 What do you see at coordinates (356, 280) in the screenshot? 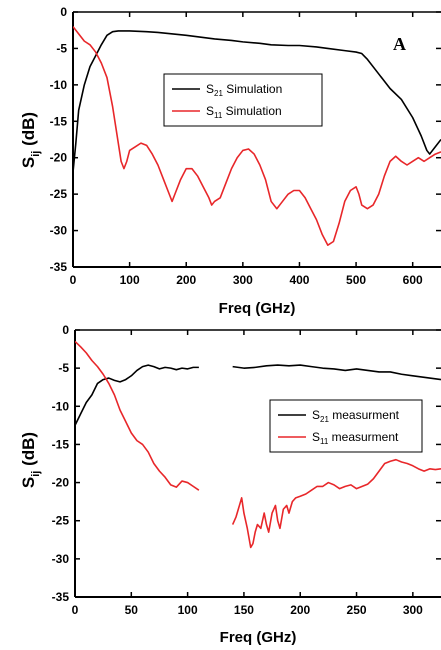
I see `x-tick-label: 500` at bounding box center [356, 280].